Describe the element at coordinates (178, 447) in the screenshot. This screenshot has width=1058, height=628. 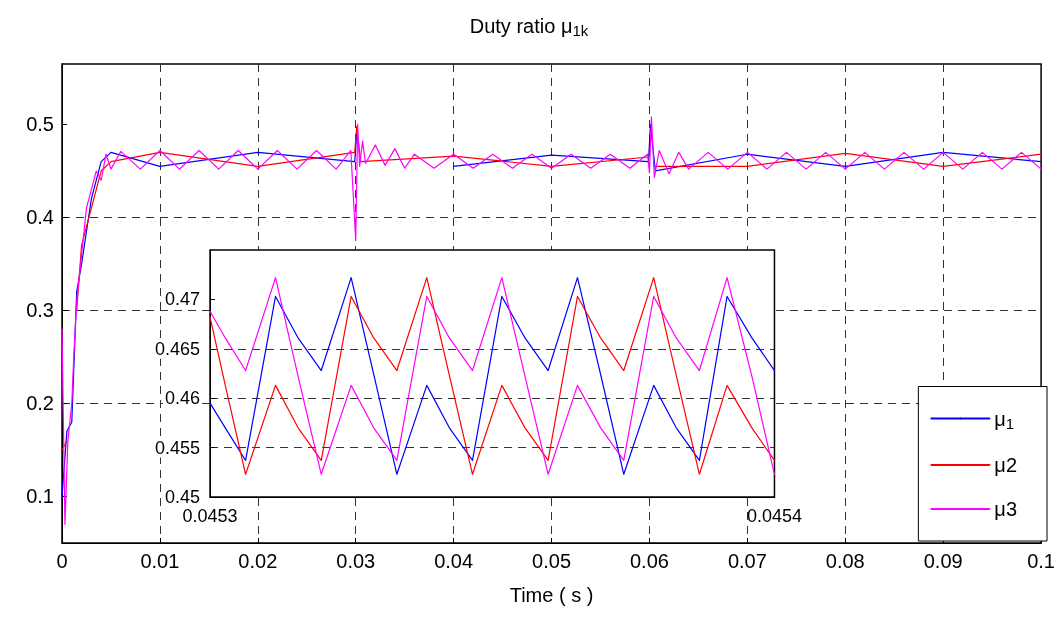
I see `y-tick-label: 0.455` at that location.